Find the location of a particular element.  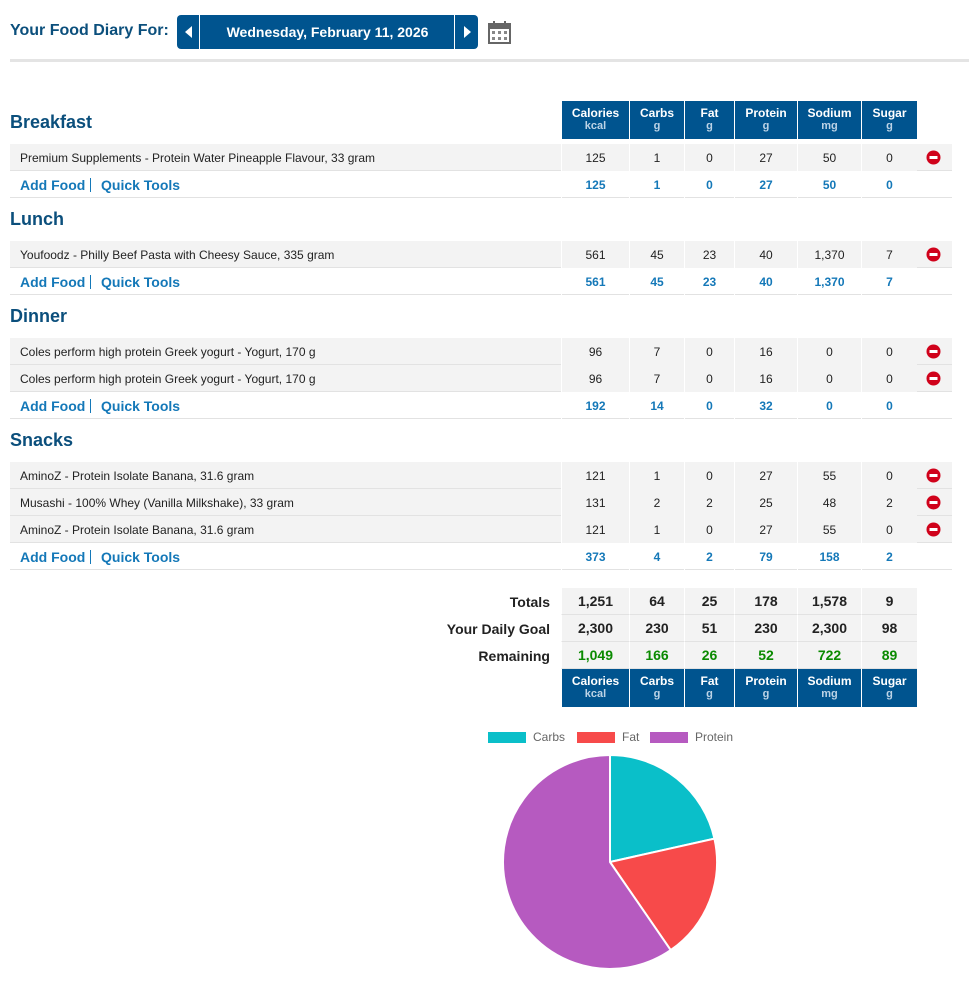

meal-title: Breakfast is located at coordinates (51, 122).